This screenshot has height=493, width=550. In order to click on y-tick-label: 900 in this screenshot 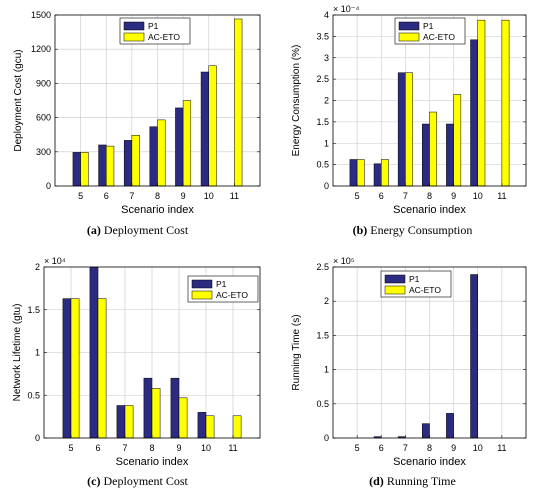, I will do `click(43, 83)`.